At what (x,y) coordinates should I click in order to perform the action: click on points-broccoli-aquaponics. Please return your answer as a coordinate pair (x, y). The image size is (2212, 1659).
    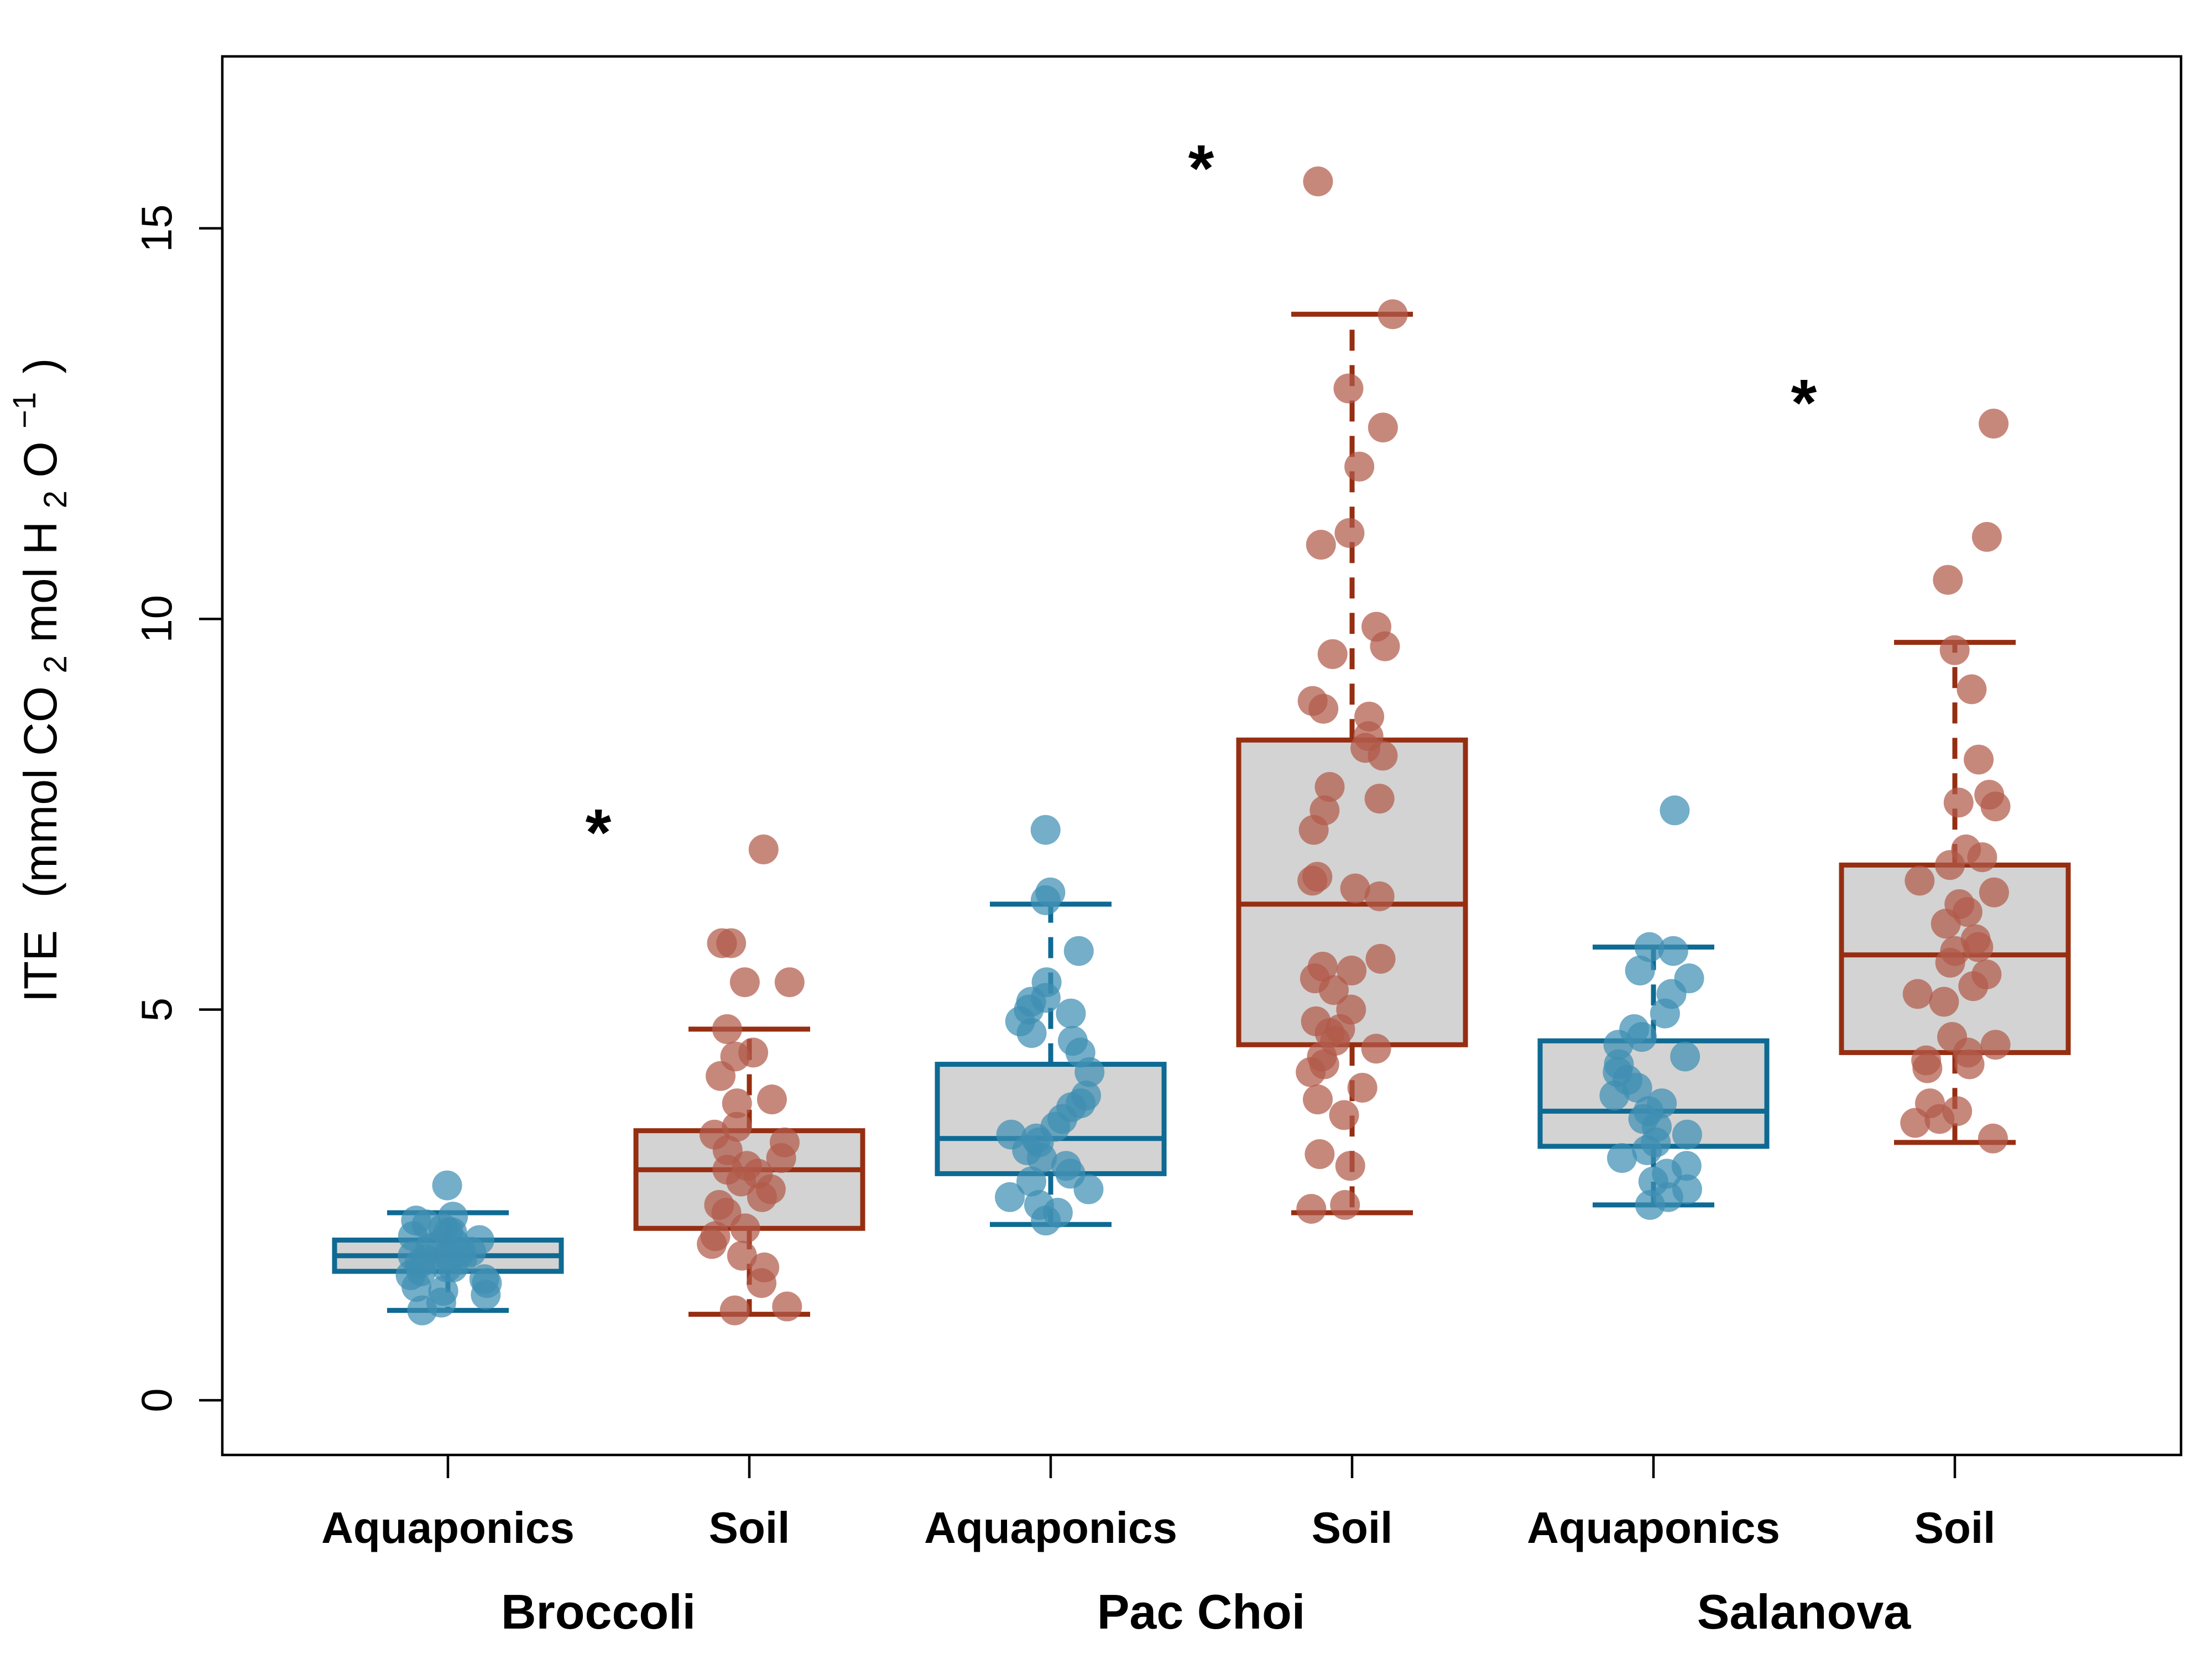
    Looking at the image, I should click on (449, 1248).